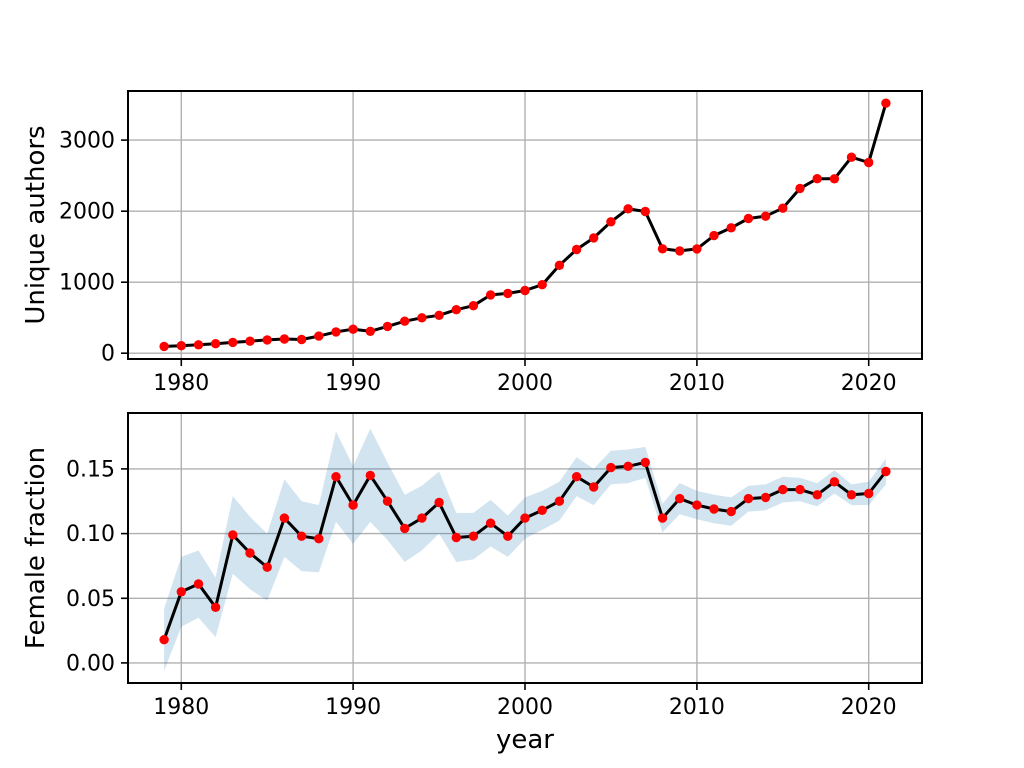  Describe the element at coordinates (36, 548) in the screenshot. I see `bottom-chart-ylabel: Female fraction` at that location.